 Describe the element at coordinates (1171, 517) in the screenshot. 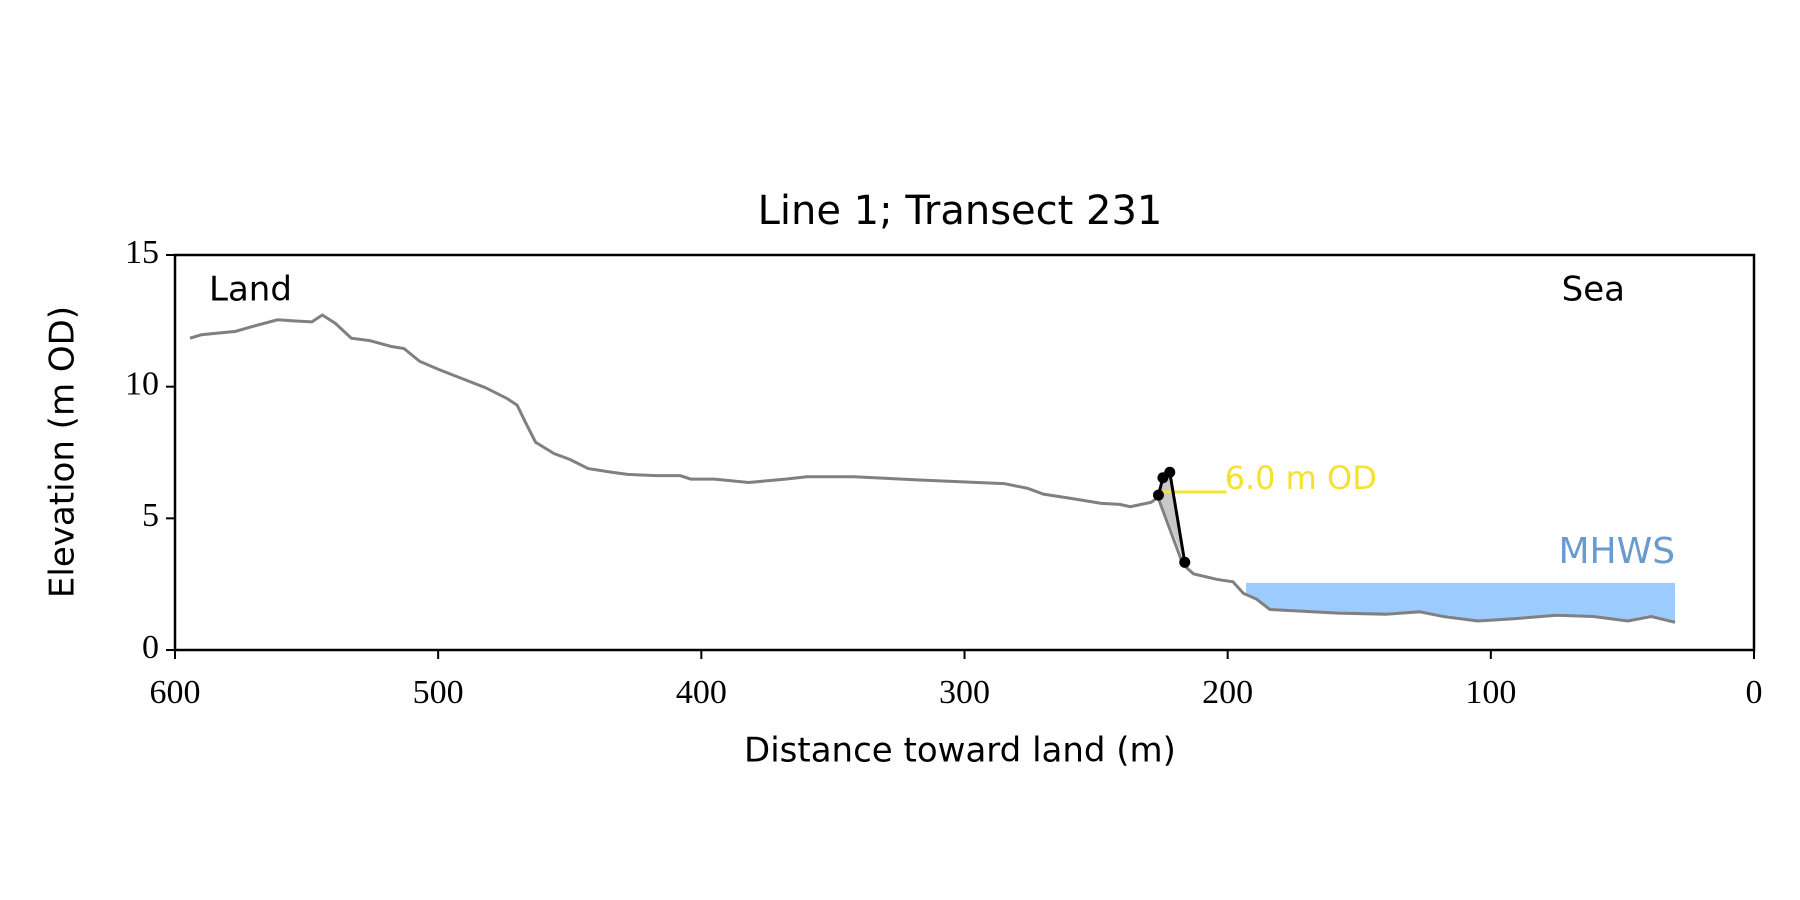

I see `cliff-shade` at that location.